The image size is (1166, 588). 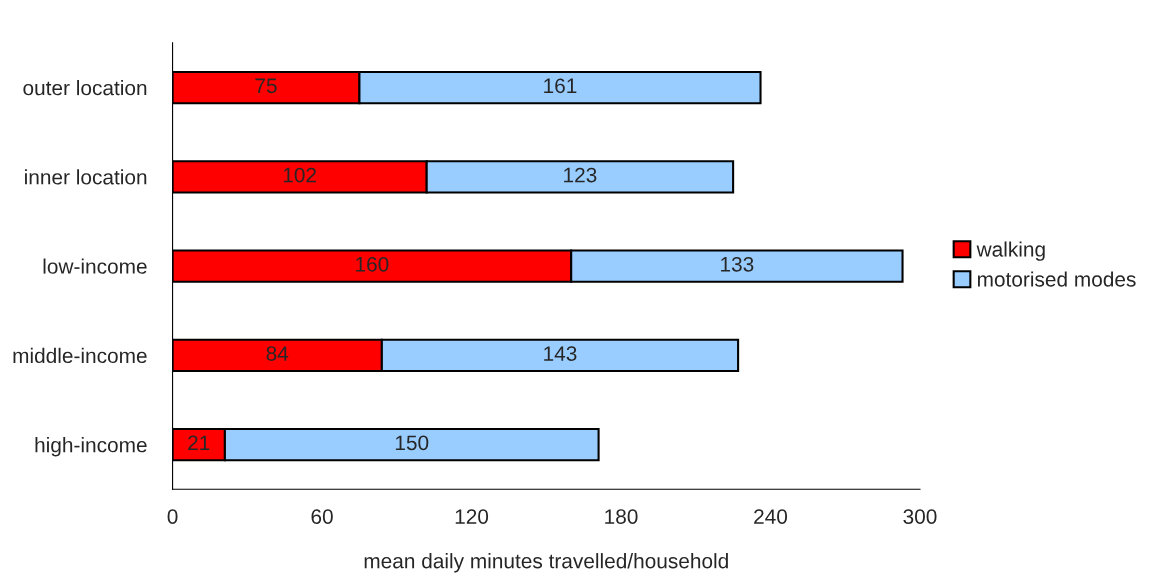 What do you see at coordinates (737, 264) in the screenshot?
I see `data-label: 133` at bounding box center [737, 264].